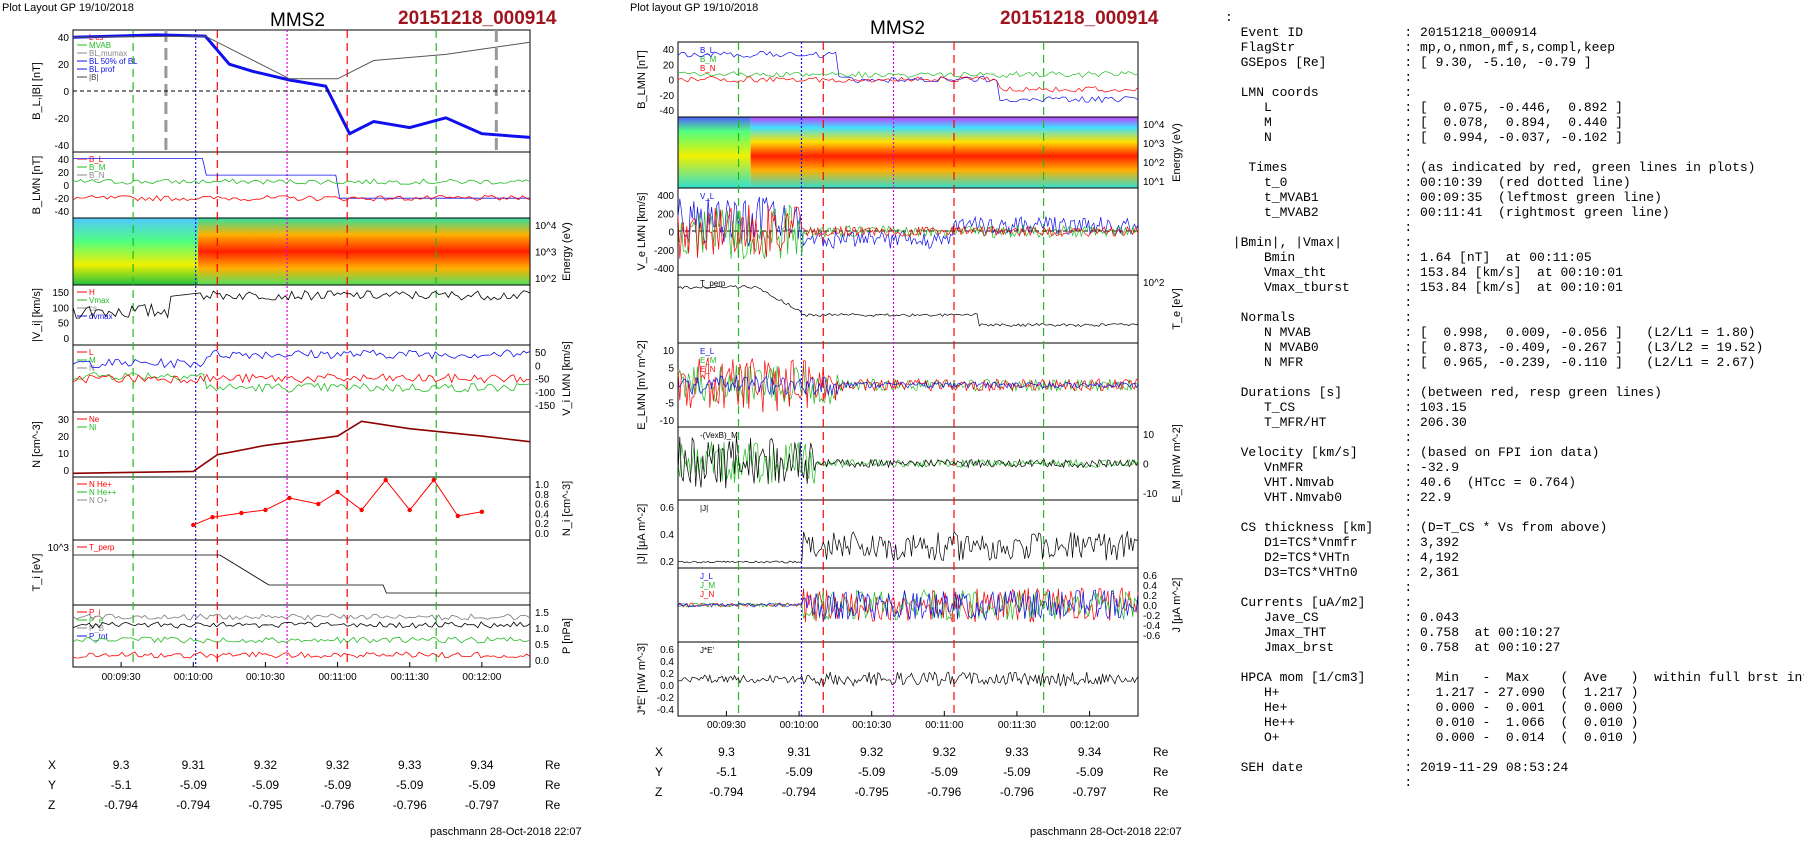 Image resolution: width=1804 pixels, height=841 pixels. I want to click on mid-BL-series, so click(908, 77).